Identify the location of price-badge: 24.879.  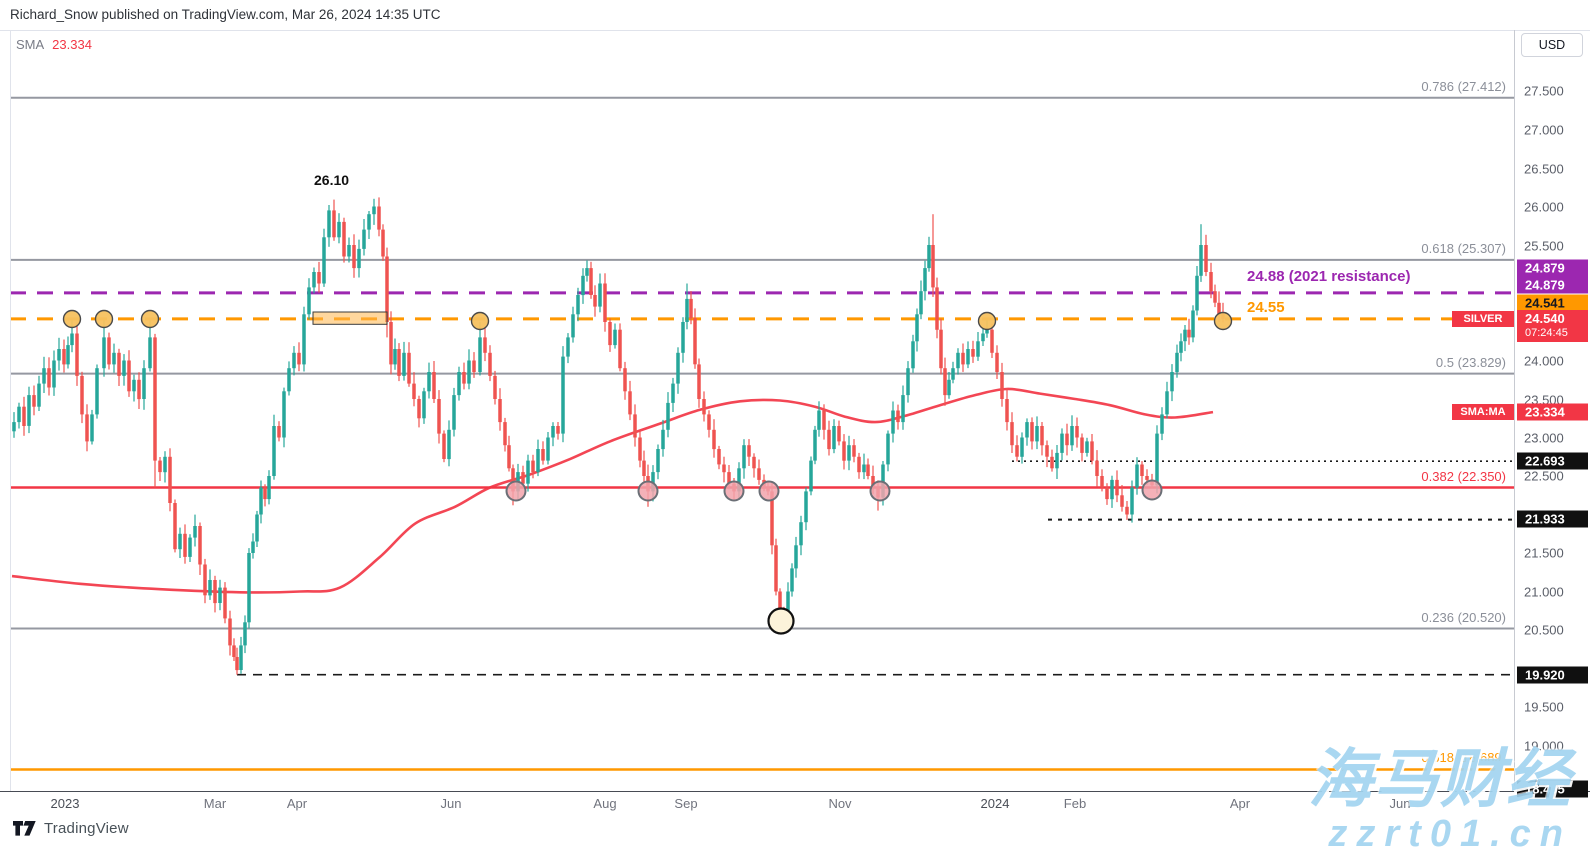
(1552, 285).